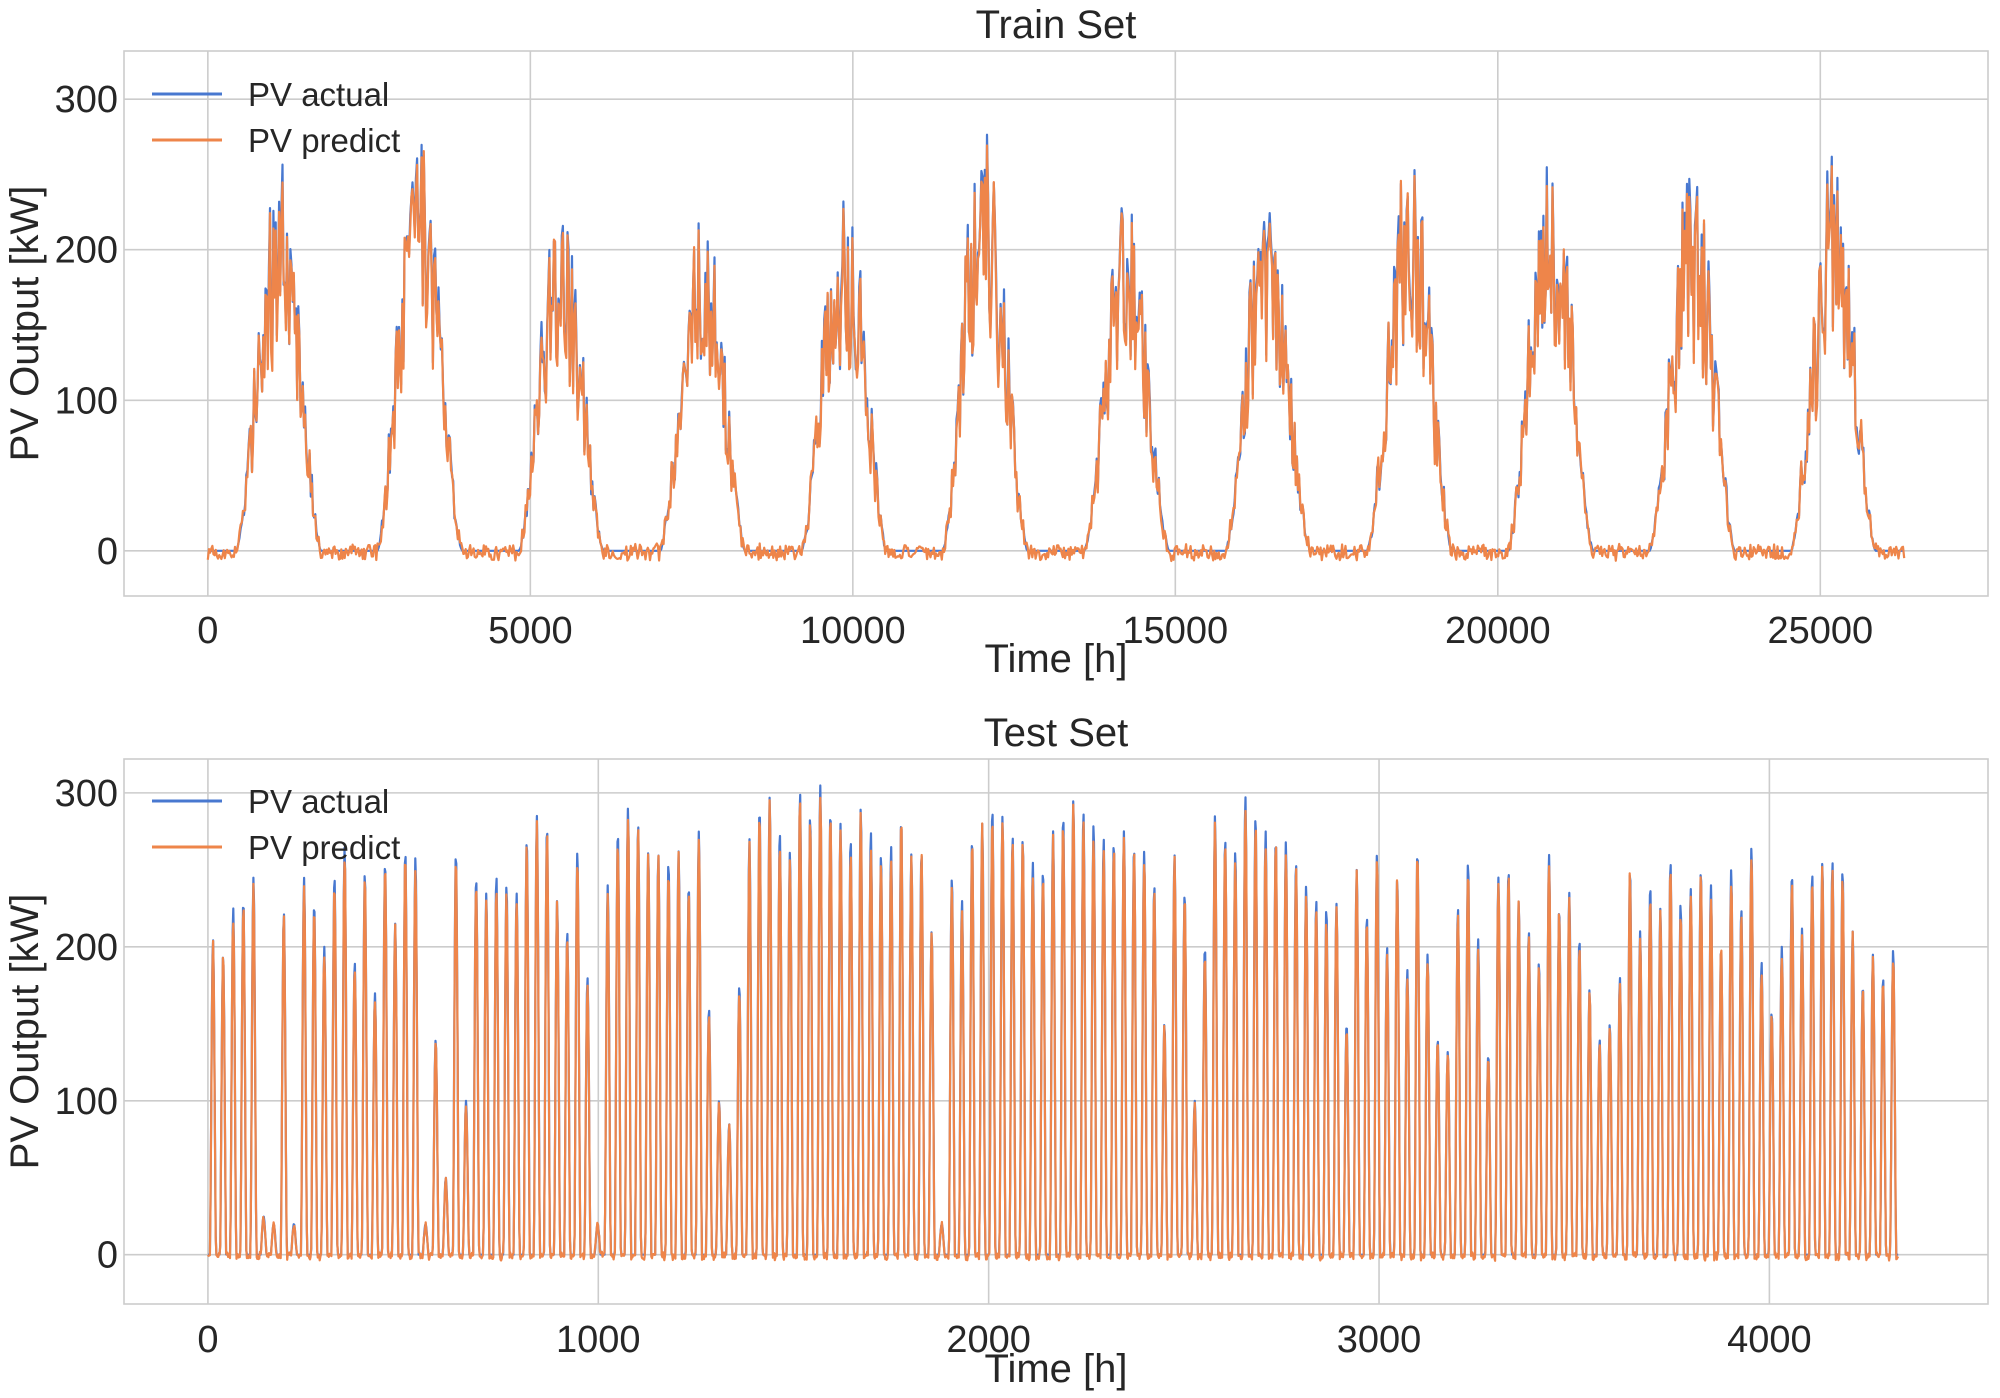 The height and width of the screenshot is (1398, 2000). What do you see at coordinates (1498, 631) in the screenshot?
I see `x-tick-label: 20000` at bounding box center [1498, 631].